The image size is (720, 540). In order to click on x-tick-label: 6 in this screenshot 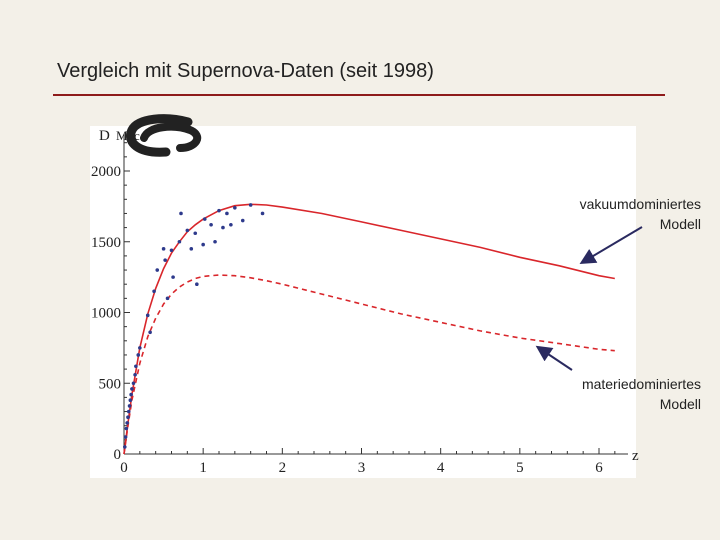, I will do `click(599, 468)`.